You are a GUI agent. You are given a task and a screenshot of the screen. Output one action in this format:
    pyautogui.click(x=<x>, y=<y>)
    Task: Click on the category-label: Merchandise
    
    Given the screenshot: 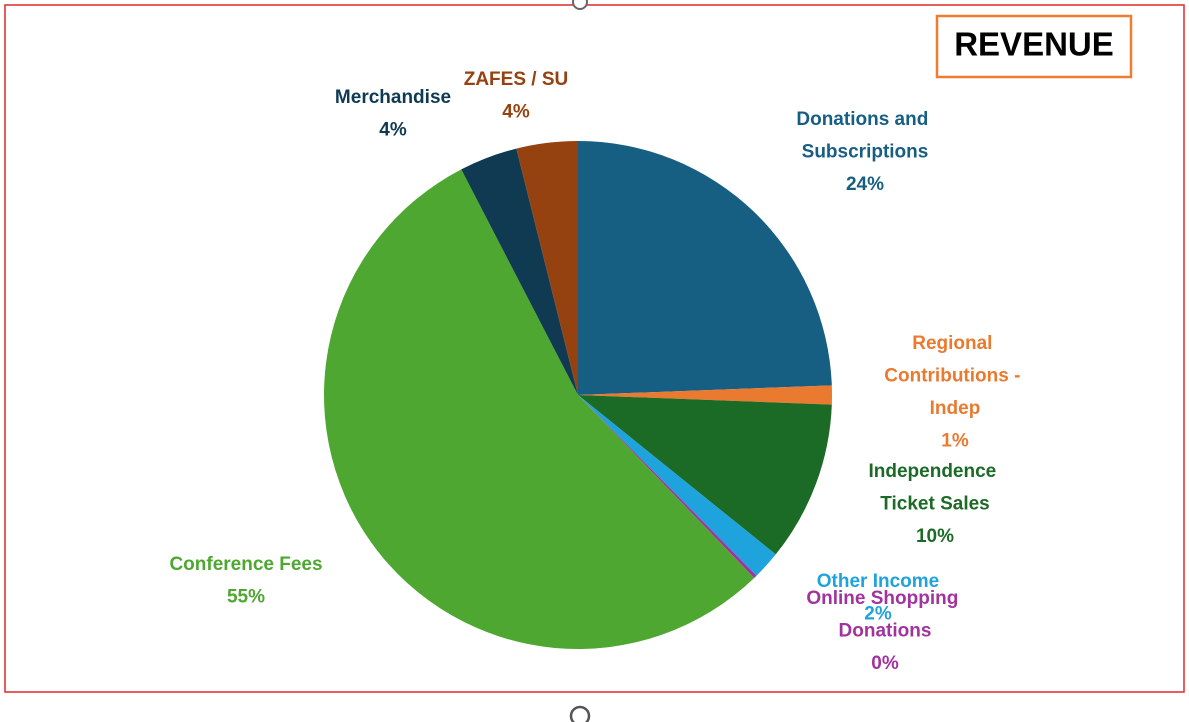 What is the action you would take?
    pyautogui.click(x=393, y=97)
    